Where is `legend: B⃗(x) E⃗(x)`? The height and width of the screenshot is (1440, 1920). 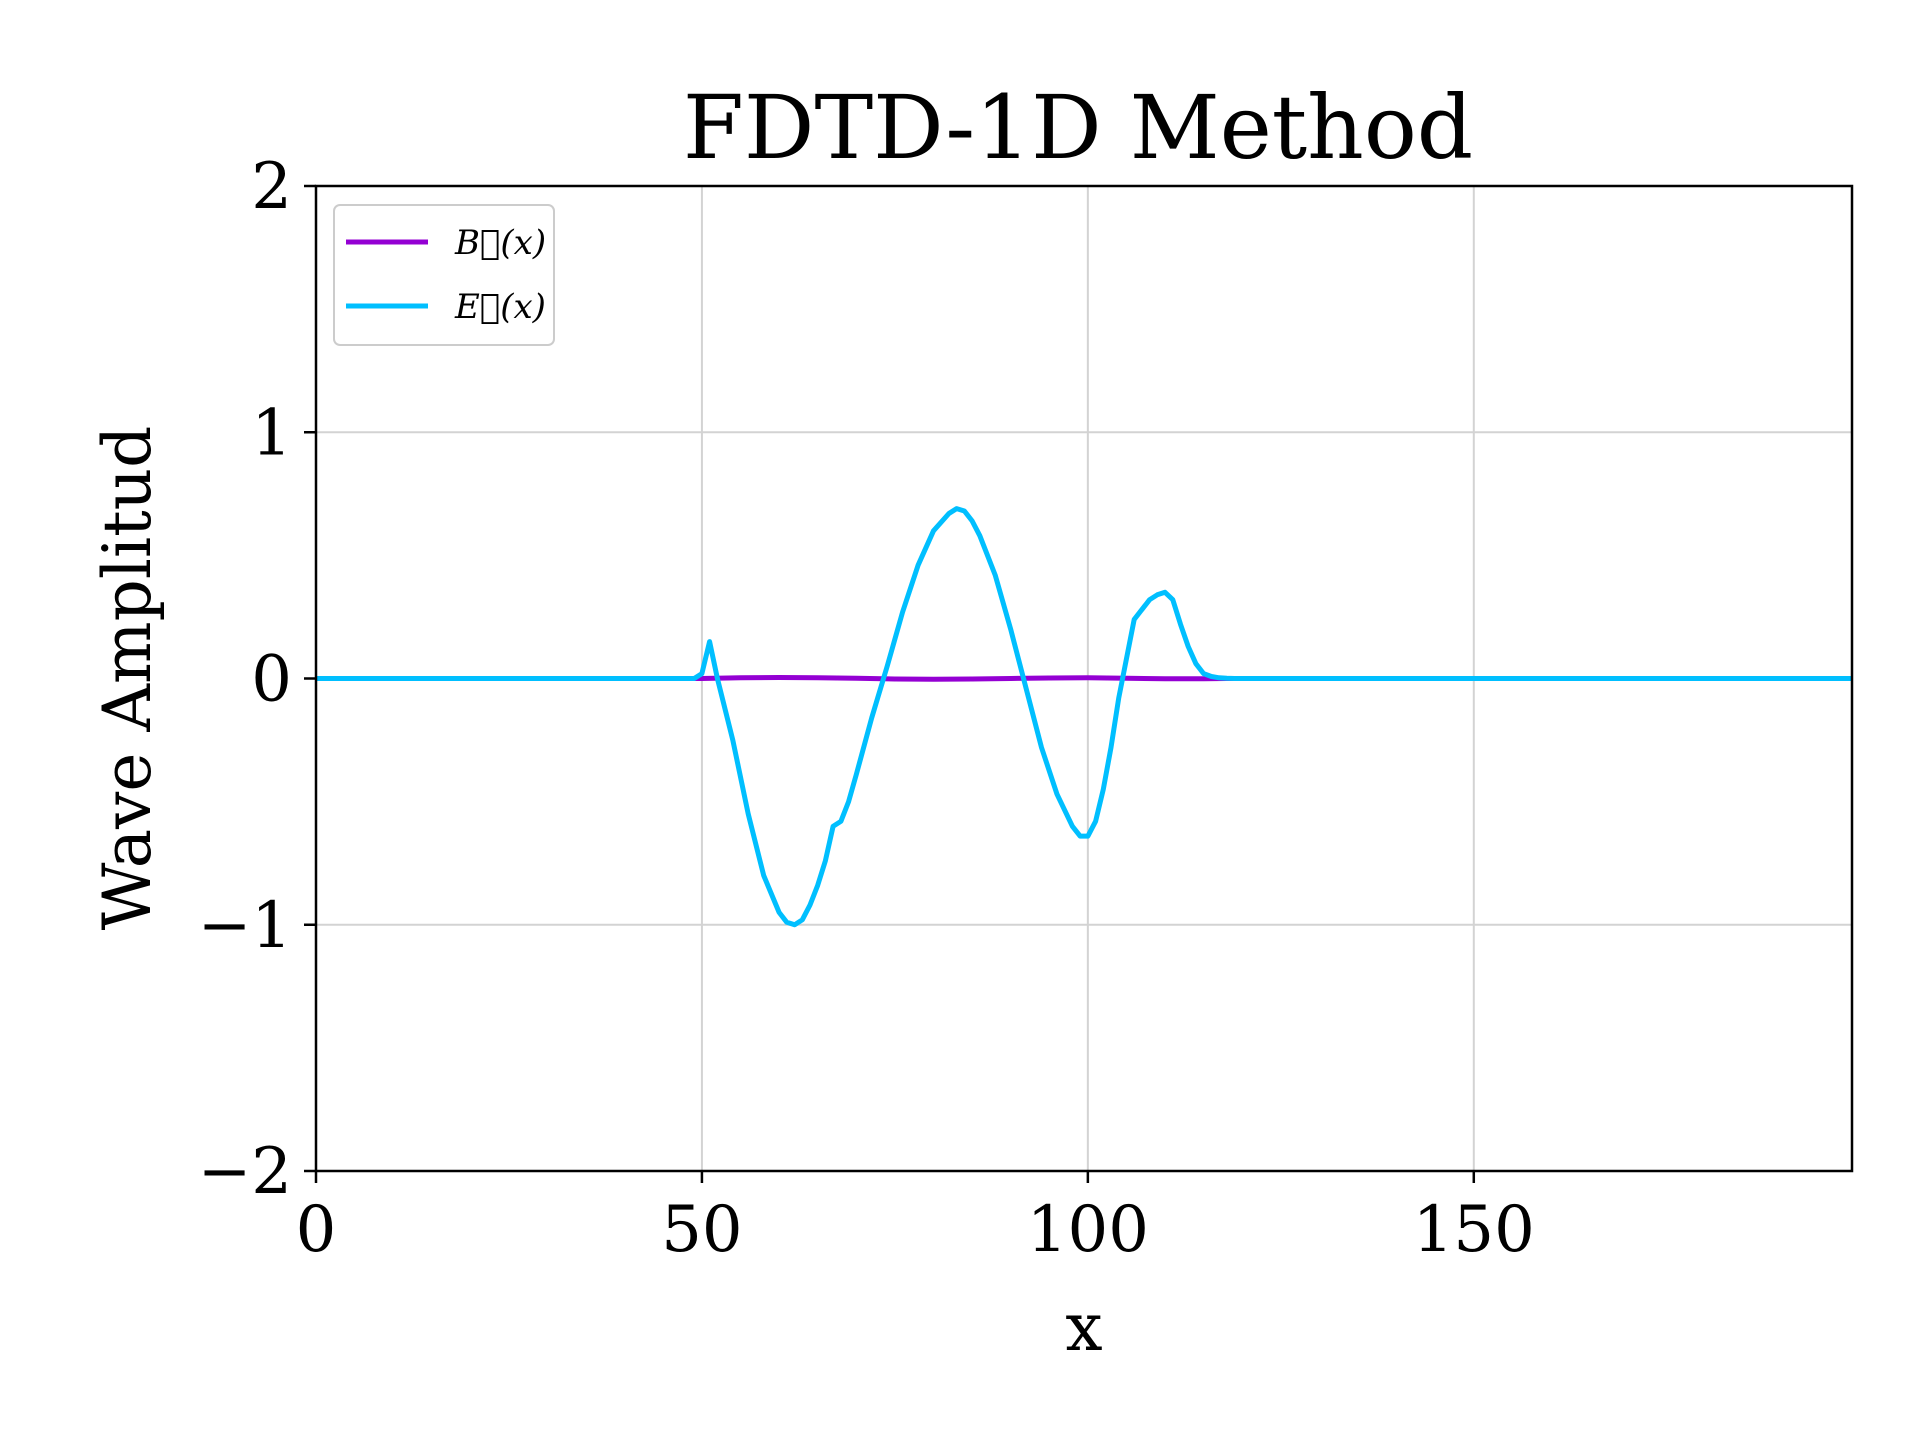 legend: B⃗(x) E⃗(x) is located at coordinates (444, 275).